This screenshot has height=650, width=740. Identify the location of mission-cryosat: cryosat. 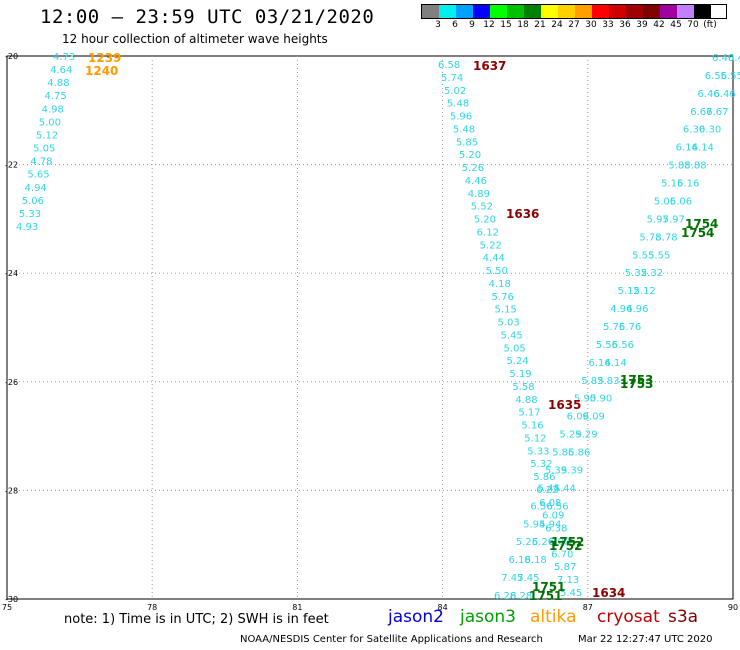
(628, 617).